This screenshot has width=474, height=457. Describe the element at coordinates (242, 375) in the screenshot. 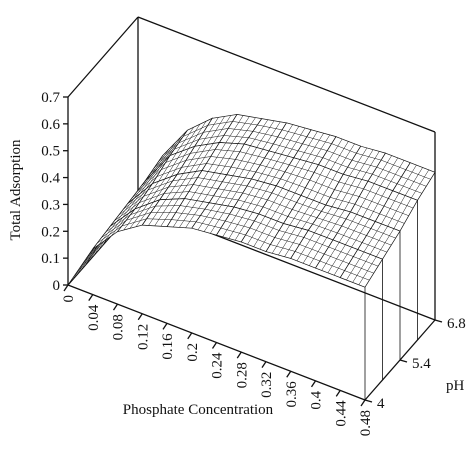

I see `x-tick-label: 0.28` at that location.